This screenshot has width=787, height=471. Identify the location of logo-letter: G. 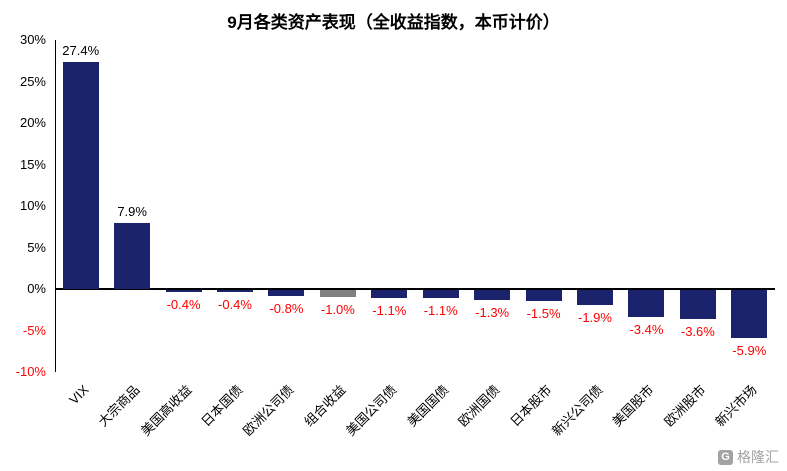
(725, 457).